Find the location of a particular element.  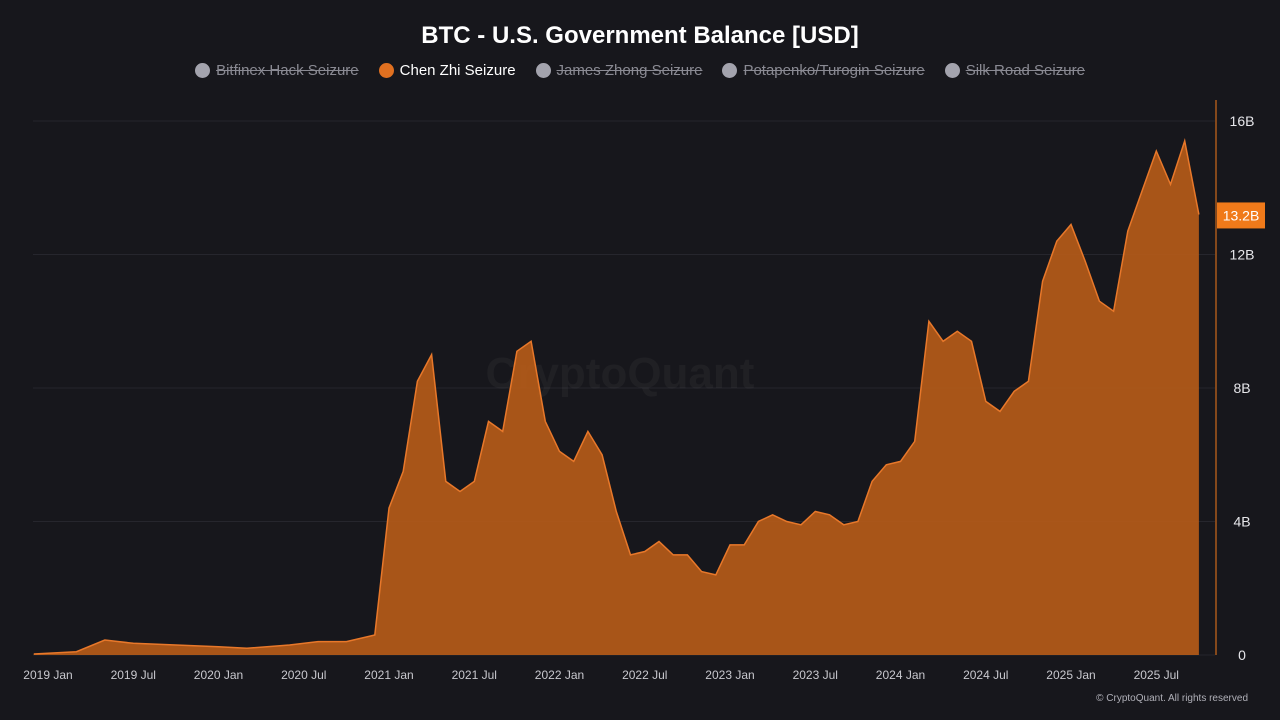

legend-item-silk-road: Silk Road Seizure is located at coordinates (1014, 70).